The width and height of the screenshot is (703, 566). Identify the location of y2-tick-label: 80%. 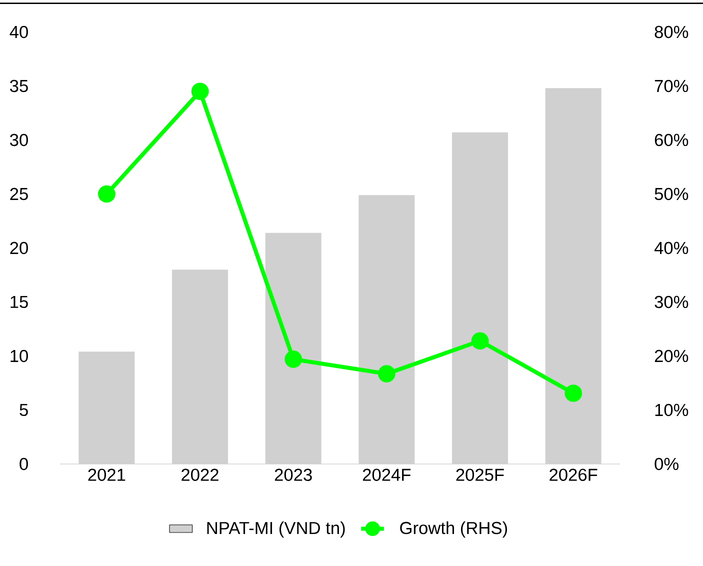
(671, 32).